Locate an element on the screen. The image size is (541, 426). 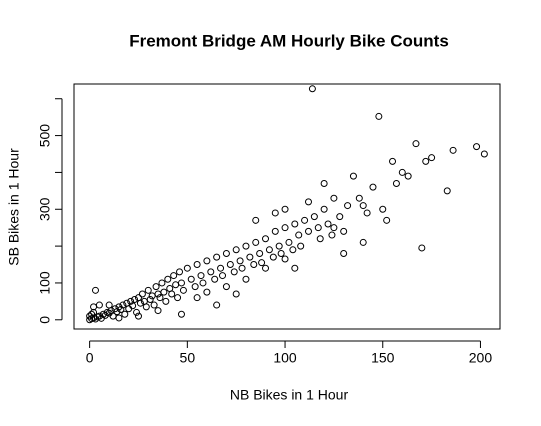
x-tick-label: 50 is located at coordinates (188, 358).